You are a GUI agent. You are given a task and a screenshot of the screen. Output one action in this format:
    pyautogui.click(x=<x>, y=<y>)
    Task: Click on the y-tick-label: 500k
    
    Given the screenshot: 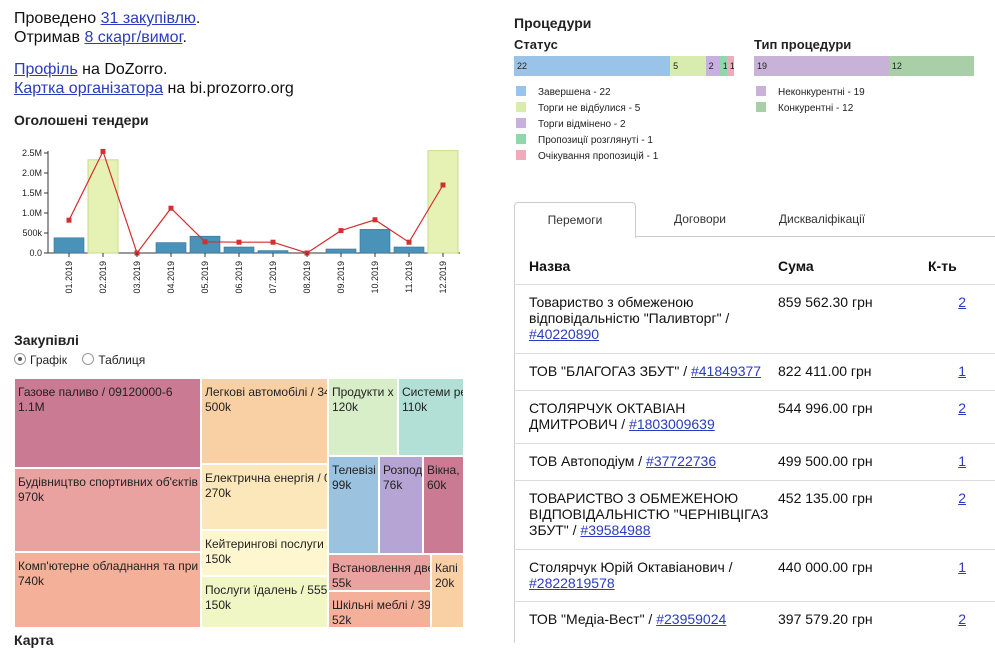 What is the action you would take?
    pyautogui.click(x=32, y=233)
    